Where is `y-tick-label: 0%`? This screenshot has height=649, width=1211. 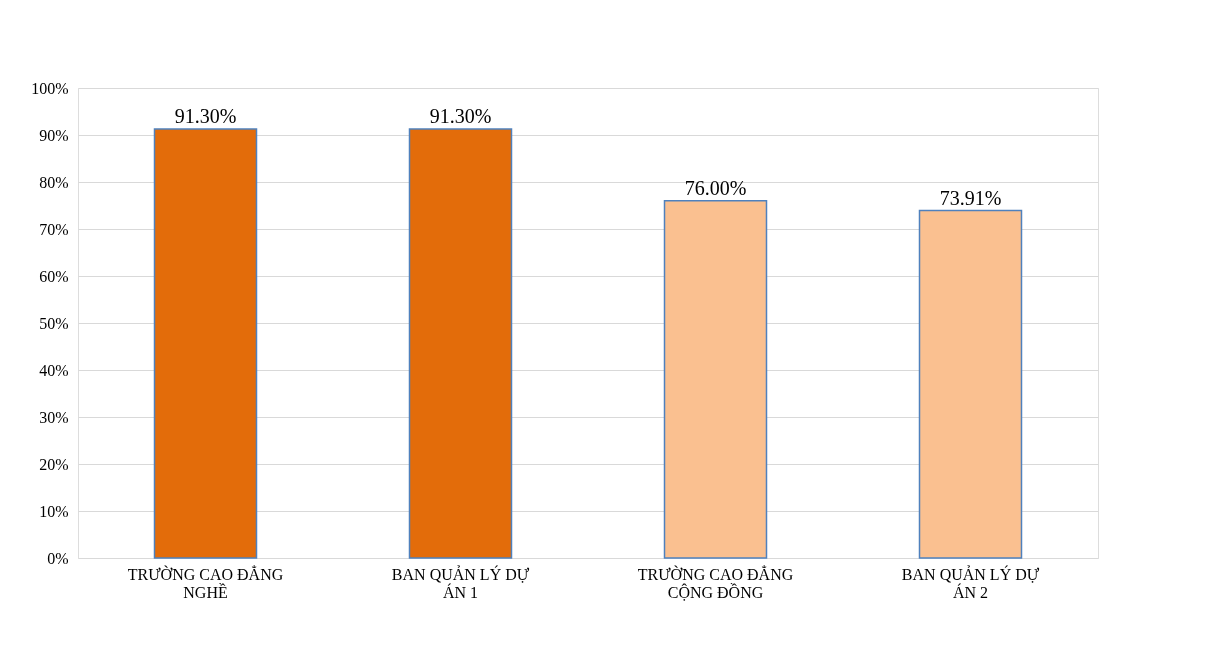
y-tick-label: 0% is located at coordinates (58, 558).